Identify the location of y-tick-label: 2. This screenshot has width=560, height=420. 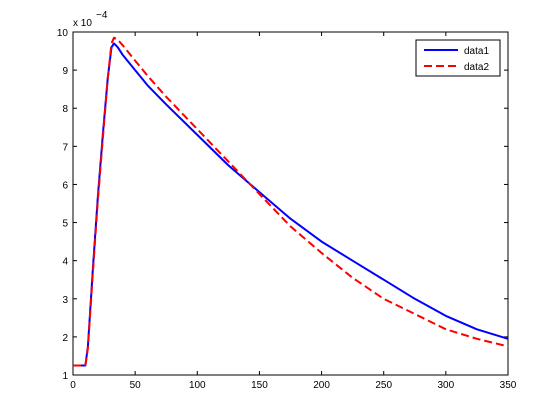
(65, 338).